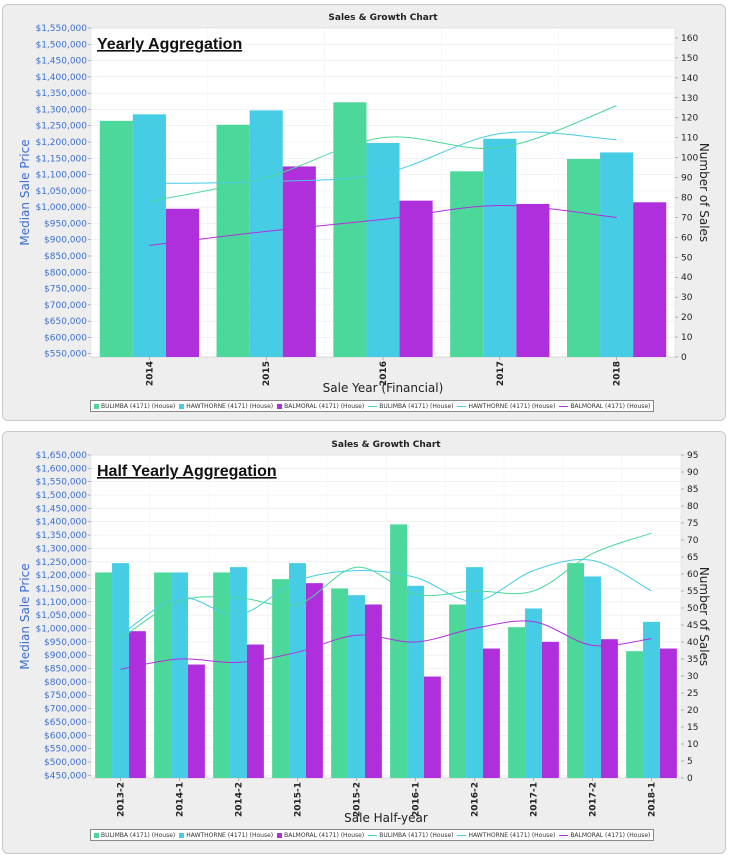 Image resolution: width=730 pixels, height=856 pixels. Describe the element at coordinates (65, 710) in the screenshot. I see `y-tick-label: $700,000` at that location.